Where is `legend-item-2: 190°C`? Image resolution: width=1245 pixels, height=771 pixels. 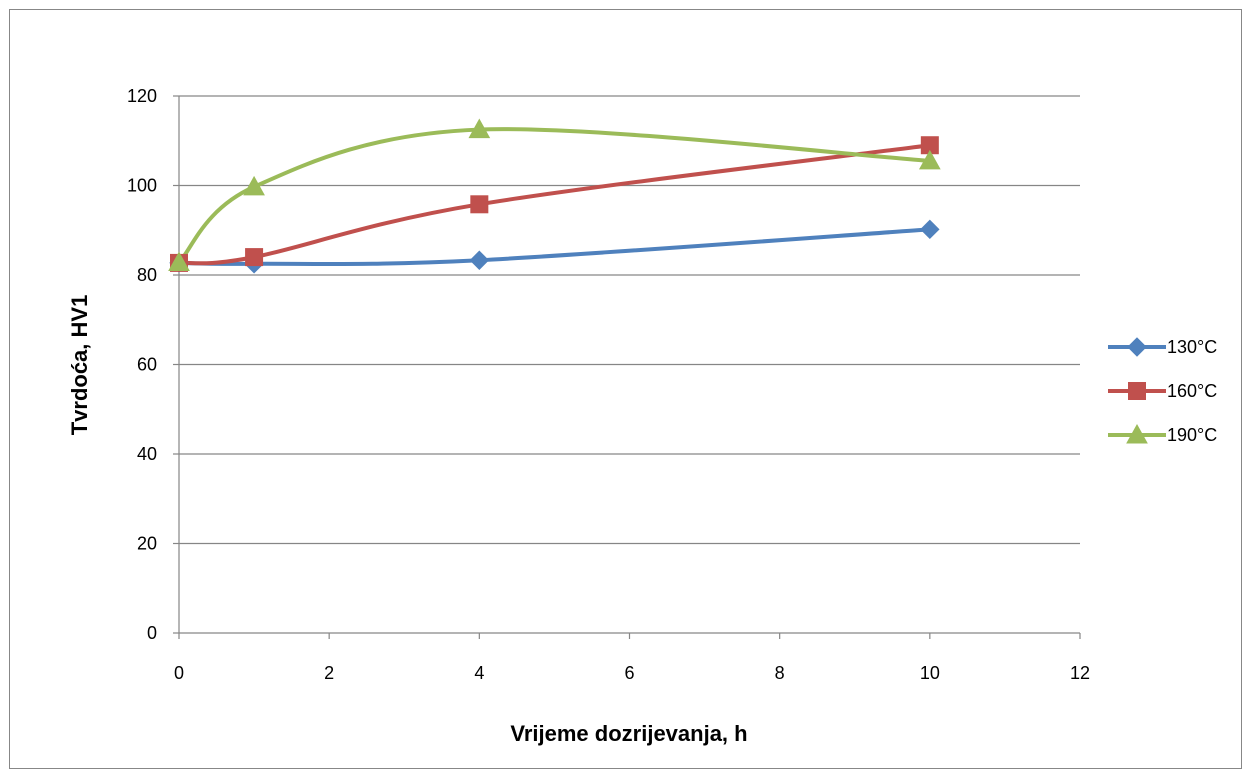
legend-item-2: 190°C is located at coordinates (1162, 434).